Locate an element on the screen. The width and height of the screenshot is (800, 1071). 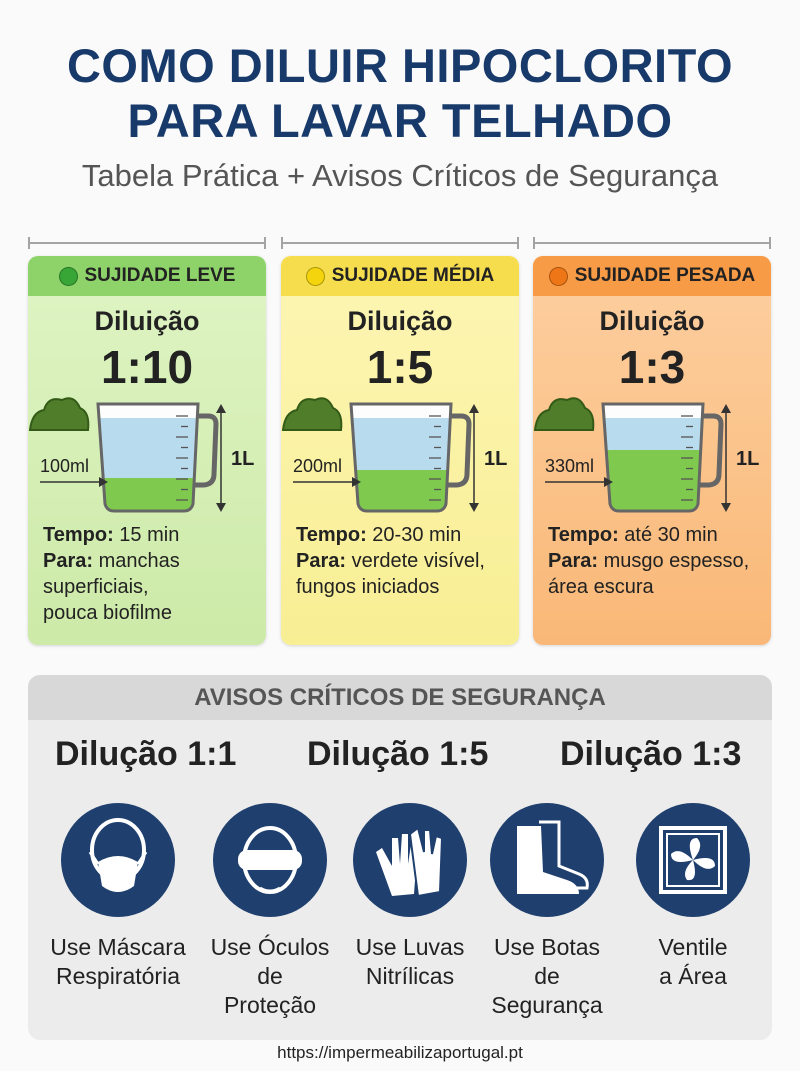
icon-label: Use Luvas Nitrílicas is located at coordinates (410, 962).